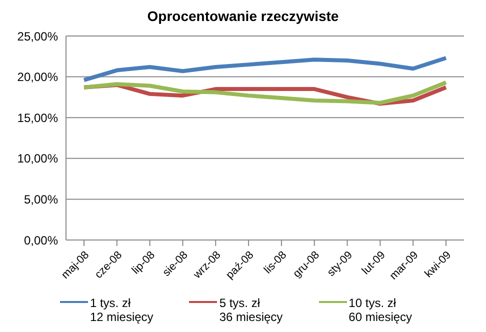  Describe the element at coordinates (37, 36) in the screenshot. I see `y-tick-label: 25,00%` at that location.